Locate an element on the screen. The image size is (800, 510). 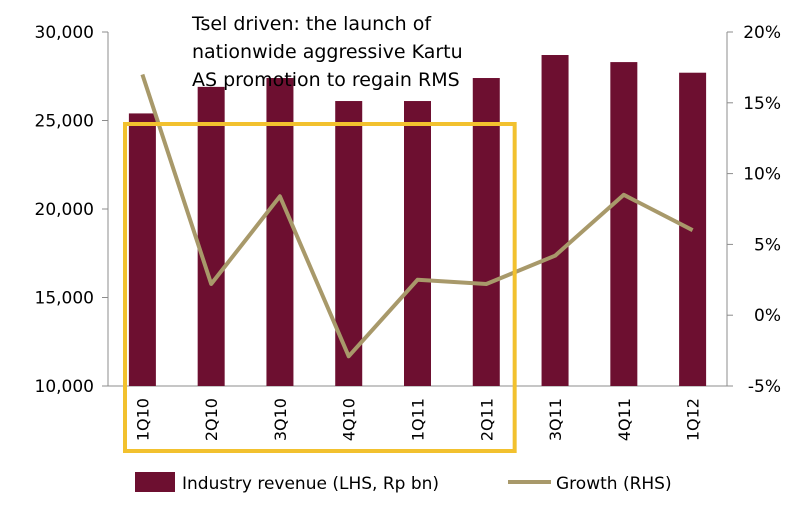
category-label: 1Q11 is located at coordinates (418, 419).